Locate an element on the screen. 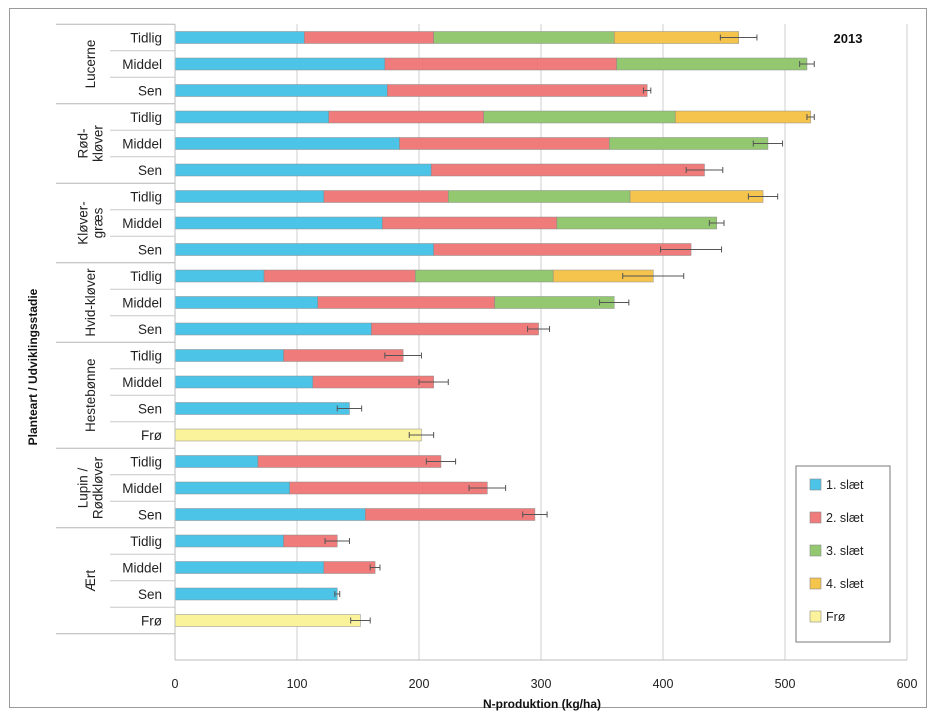  x-tick-label: 100 is located at coordinates (297, 684).